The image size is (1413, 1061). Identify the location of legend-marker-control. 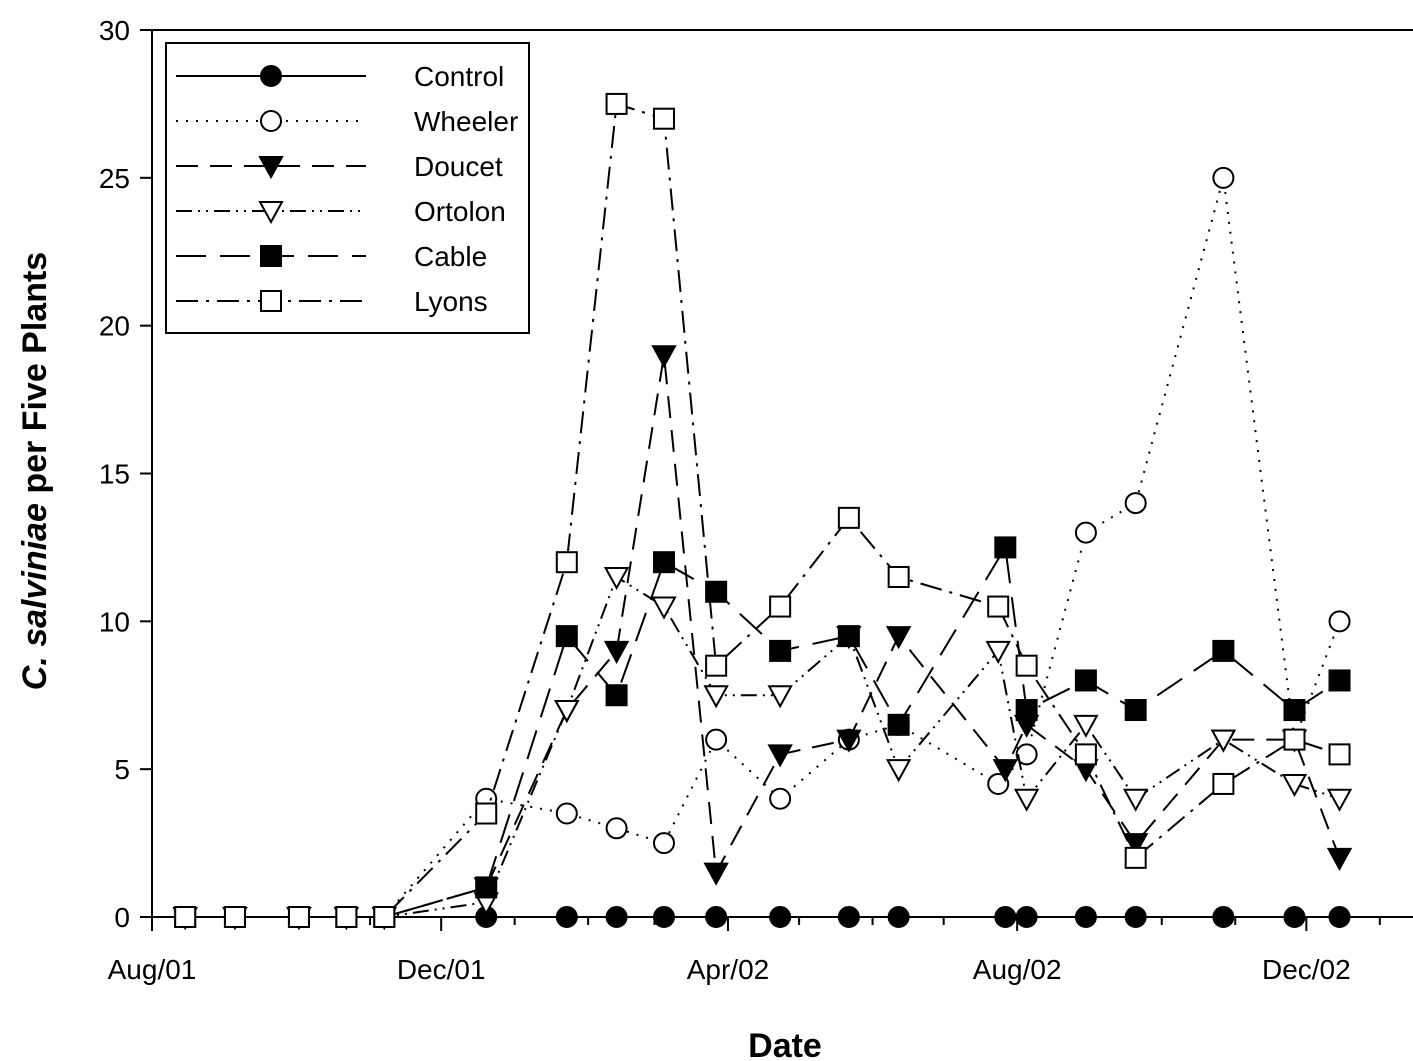
(271, 76).